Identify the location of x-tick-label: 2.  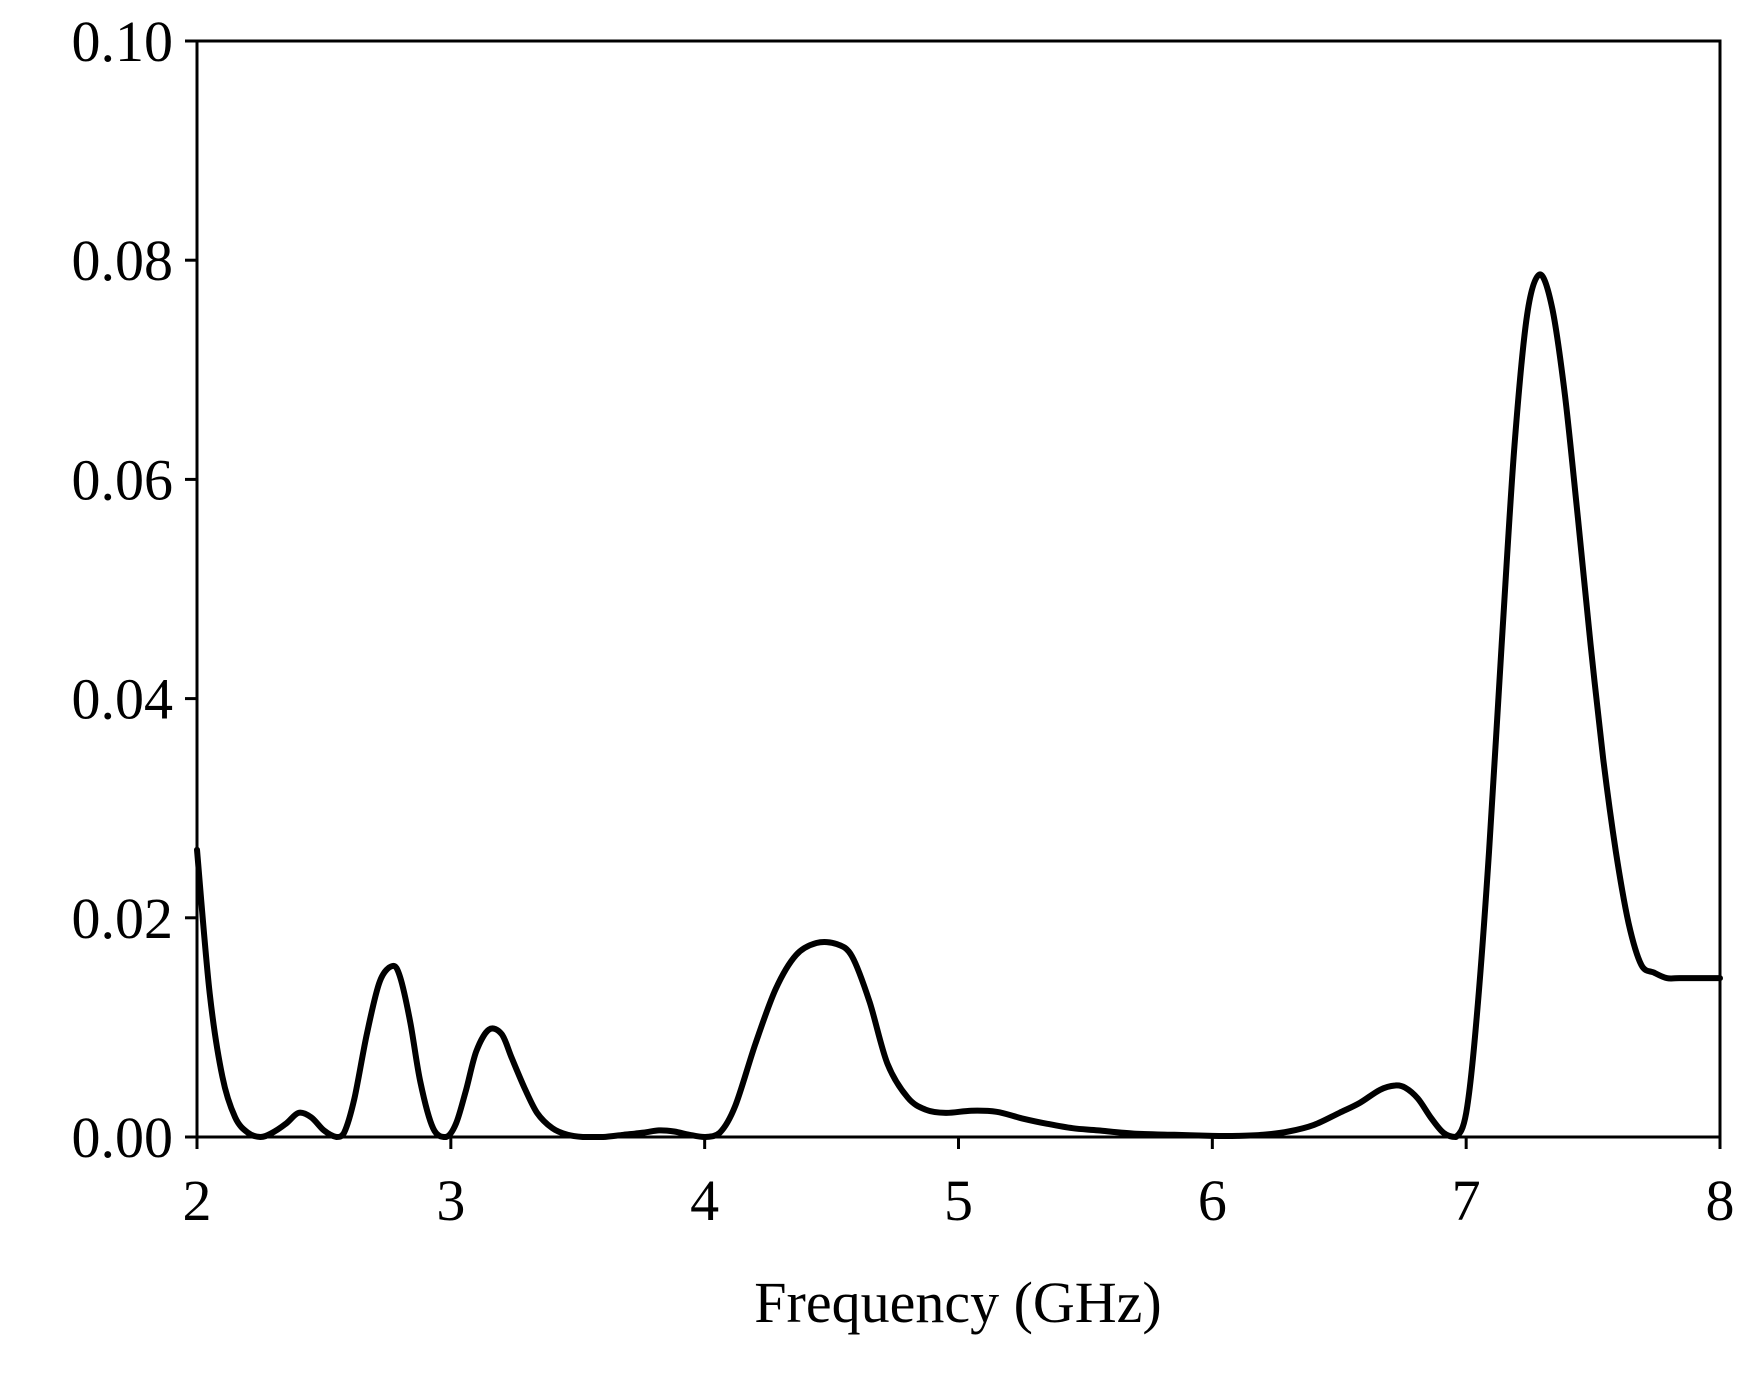
(197, 1200).